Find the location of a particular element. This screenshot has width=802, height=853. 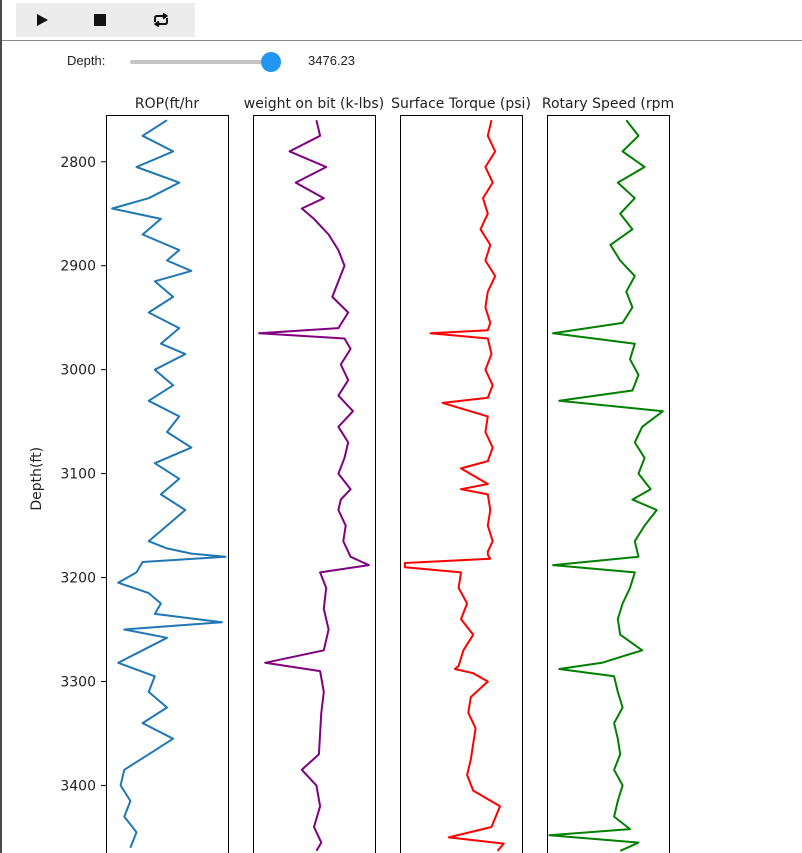

play-button is located at coordinates (42, 20).